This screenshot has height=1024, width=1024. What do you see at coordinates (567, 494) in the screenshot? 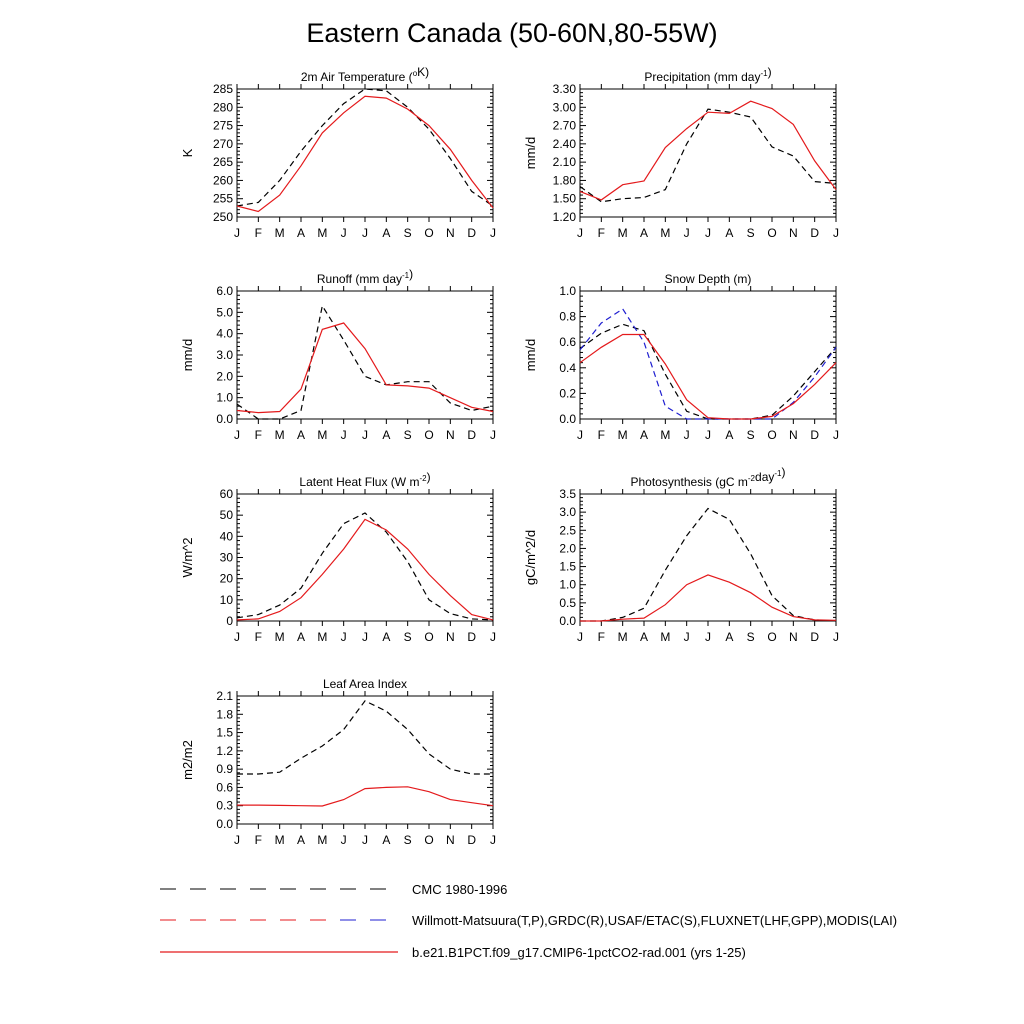
I see `y-tick-label: 3.5` at bounding box center [567, 494].